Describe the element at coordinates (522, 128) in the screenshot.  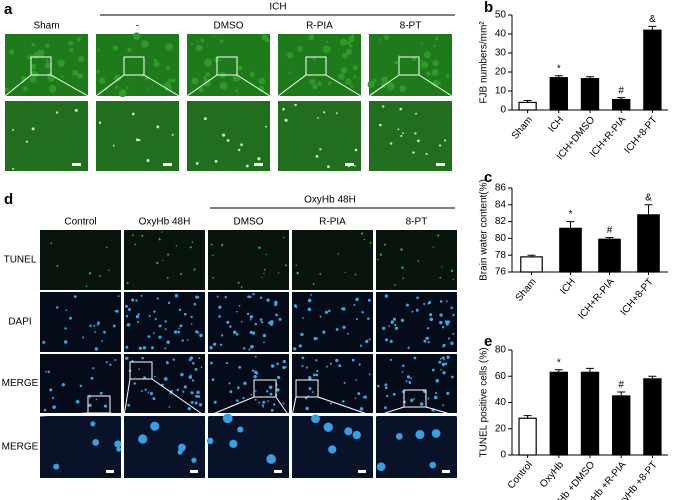
I see `x-tick-label: Sham` at that location.